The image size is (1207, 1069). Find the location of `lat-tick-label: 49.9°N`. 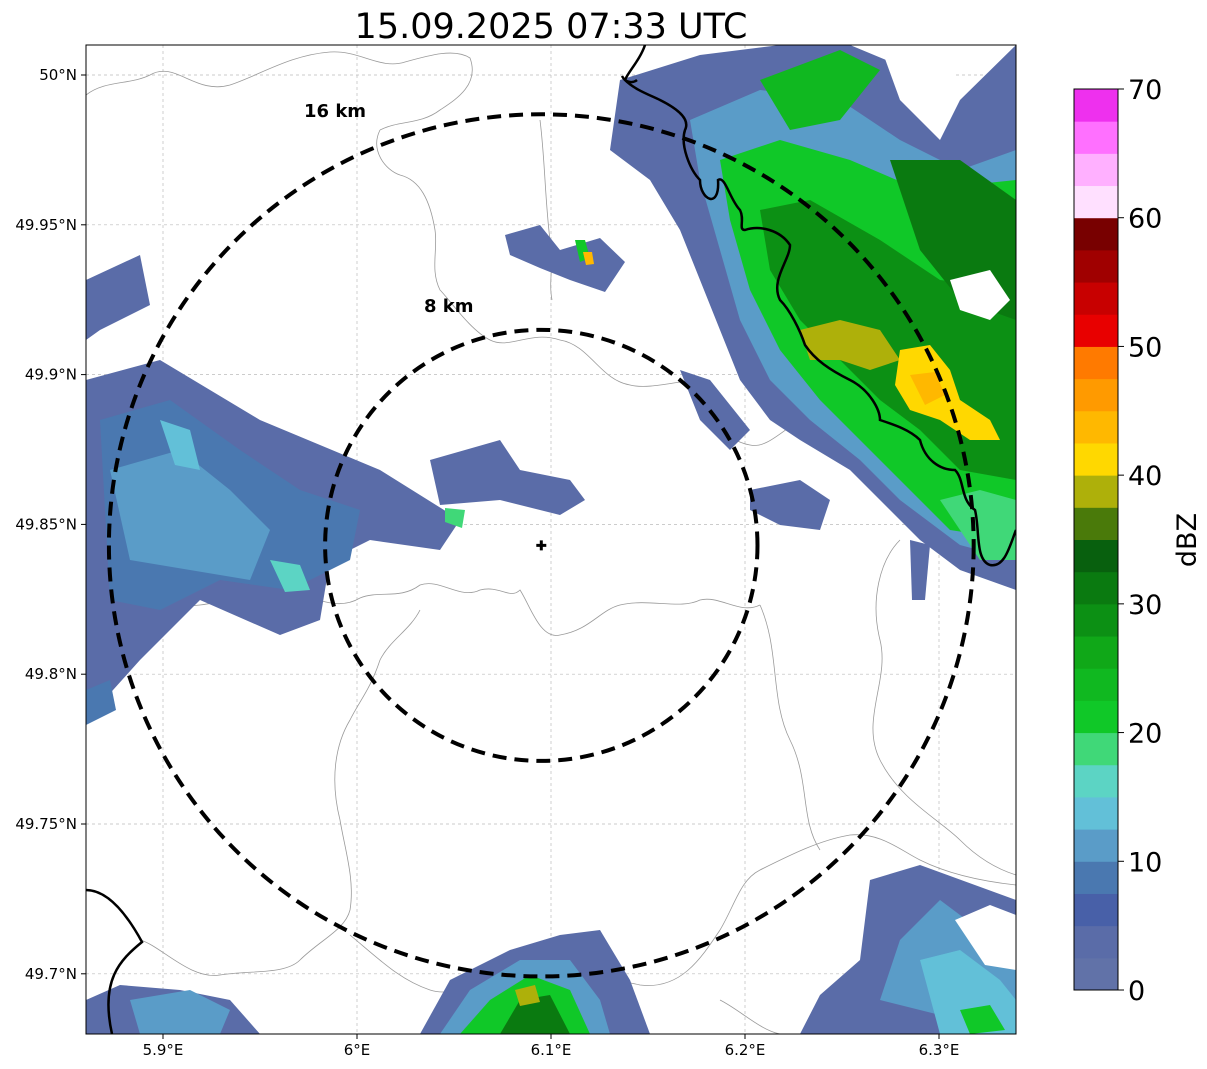

lat-tick-label: 49.9°N is located at coordinates (51, 375).